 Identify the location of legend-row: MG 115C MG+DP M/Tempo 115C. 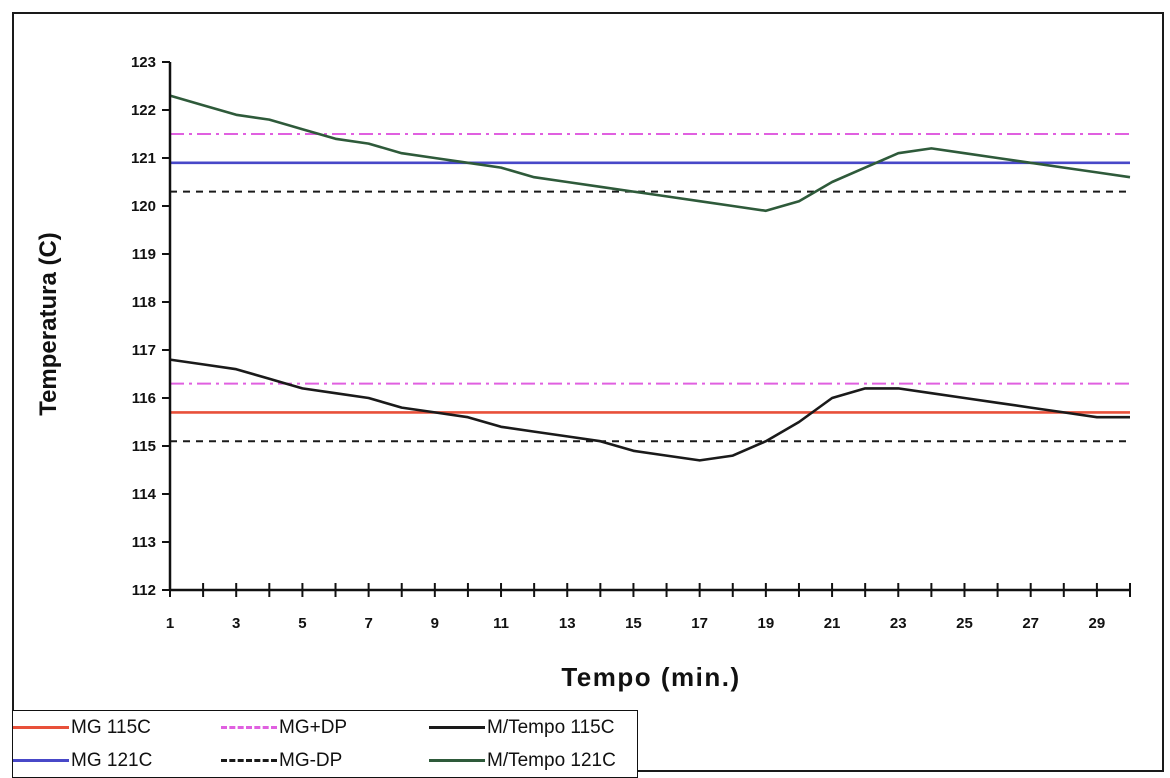
(325, 727).